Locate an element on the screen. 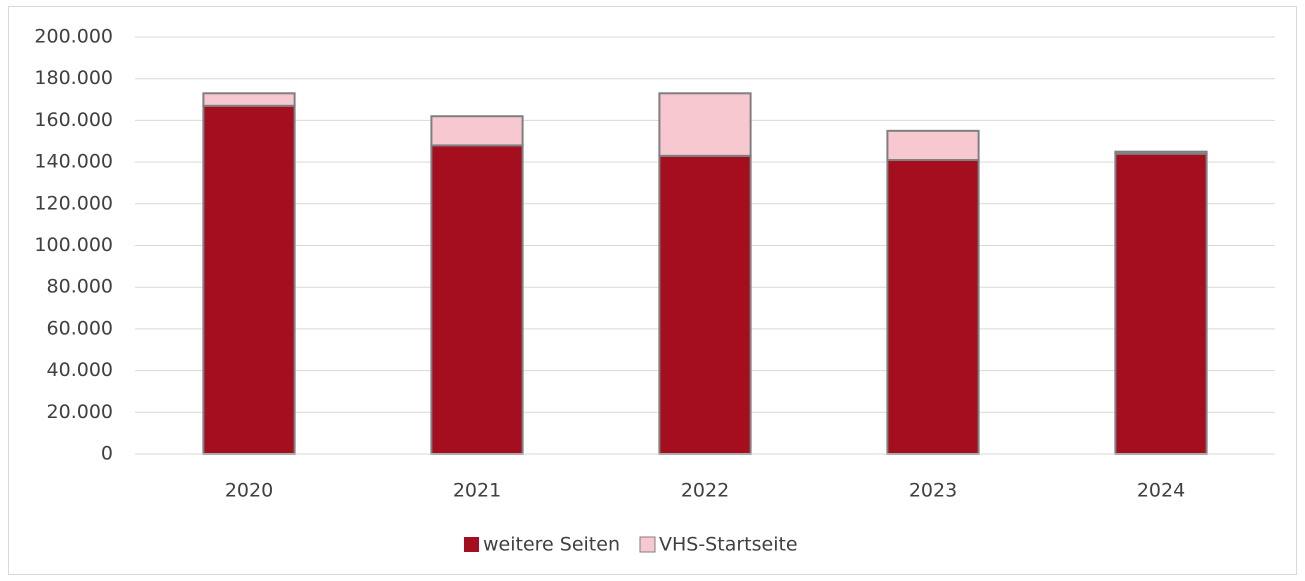 The image size is (1305, 581). legend-label: VHS-Startseite is located at coordinates (728, 545).